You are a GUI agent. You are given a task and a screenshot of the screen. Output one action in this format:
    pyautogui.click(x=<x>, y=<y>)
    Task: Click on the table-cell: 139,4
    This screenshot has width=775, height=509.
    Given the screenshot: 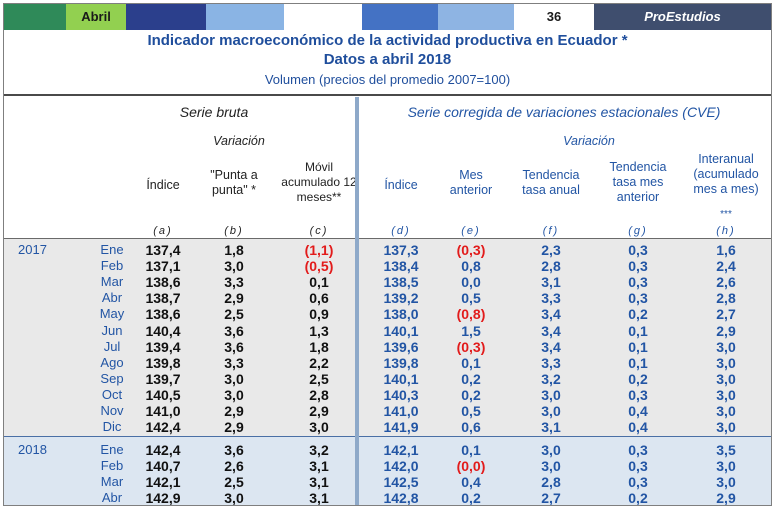 What is the action you would take?
    pyautogui.click(x=163, y=346)
    